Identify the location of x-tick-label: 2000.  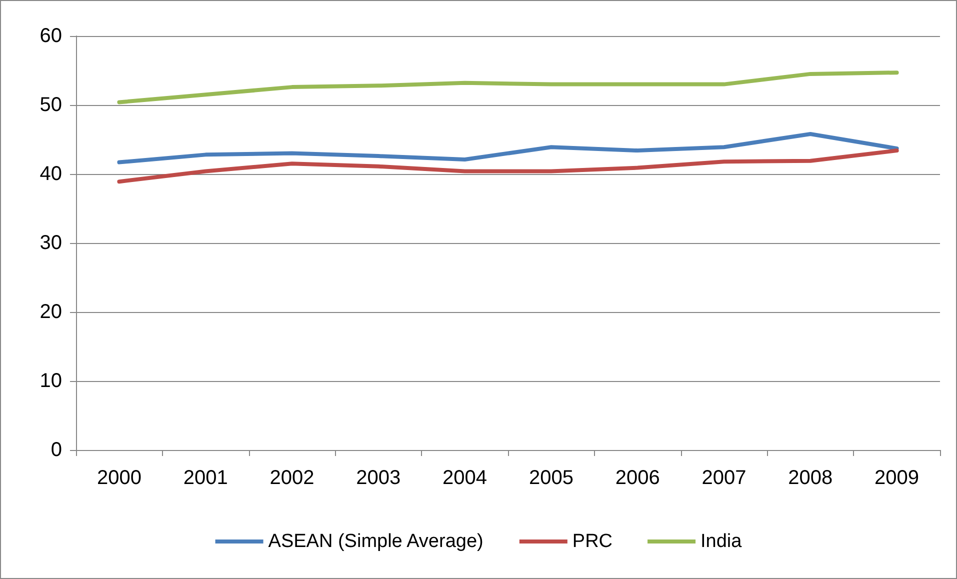
(119, 478).